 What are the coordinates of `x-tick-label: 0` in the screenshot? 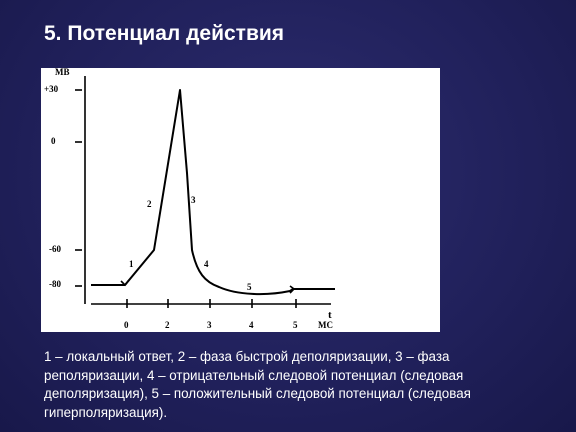 It's located at (126, 325).